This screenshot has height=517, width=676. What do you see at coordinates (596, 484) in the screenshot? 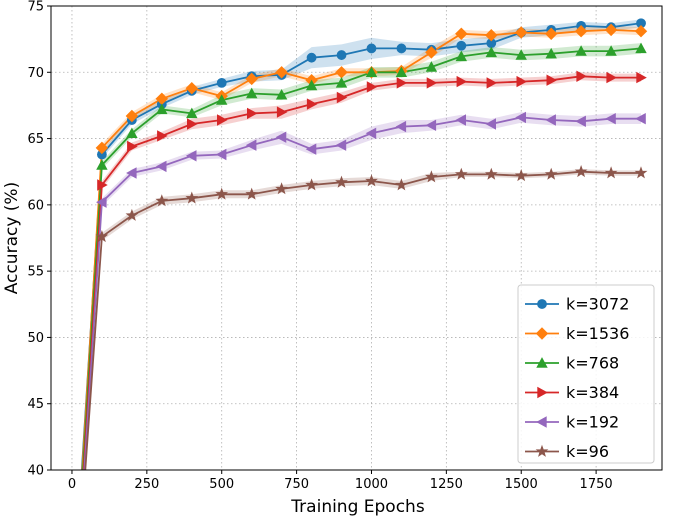
I see `x-tick-label: 1750` at bounding box center [596, 484].